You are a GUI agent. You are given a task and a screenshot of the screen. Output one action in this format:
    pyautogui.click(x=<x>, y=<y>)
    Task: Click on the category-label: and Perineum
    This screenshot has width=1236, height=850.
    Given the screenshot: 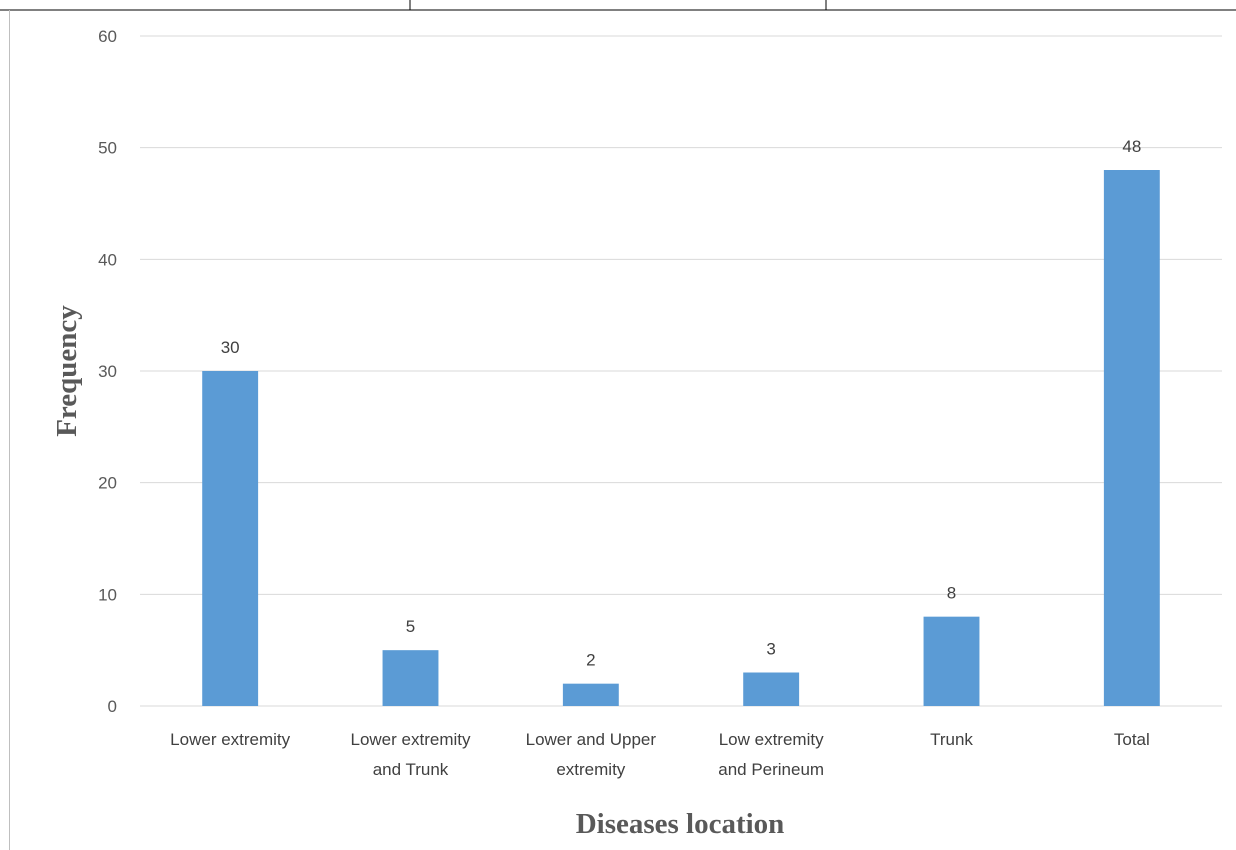 What is the action you would take?
    pyautogui.click(x=771, y=769)
    